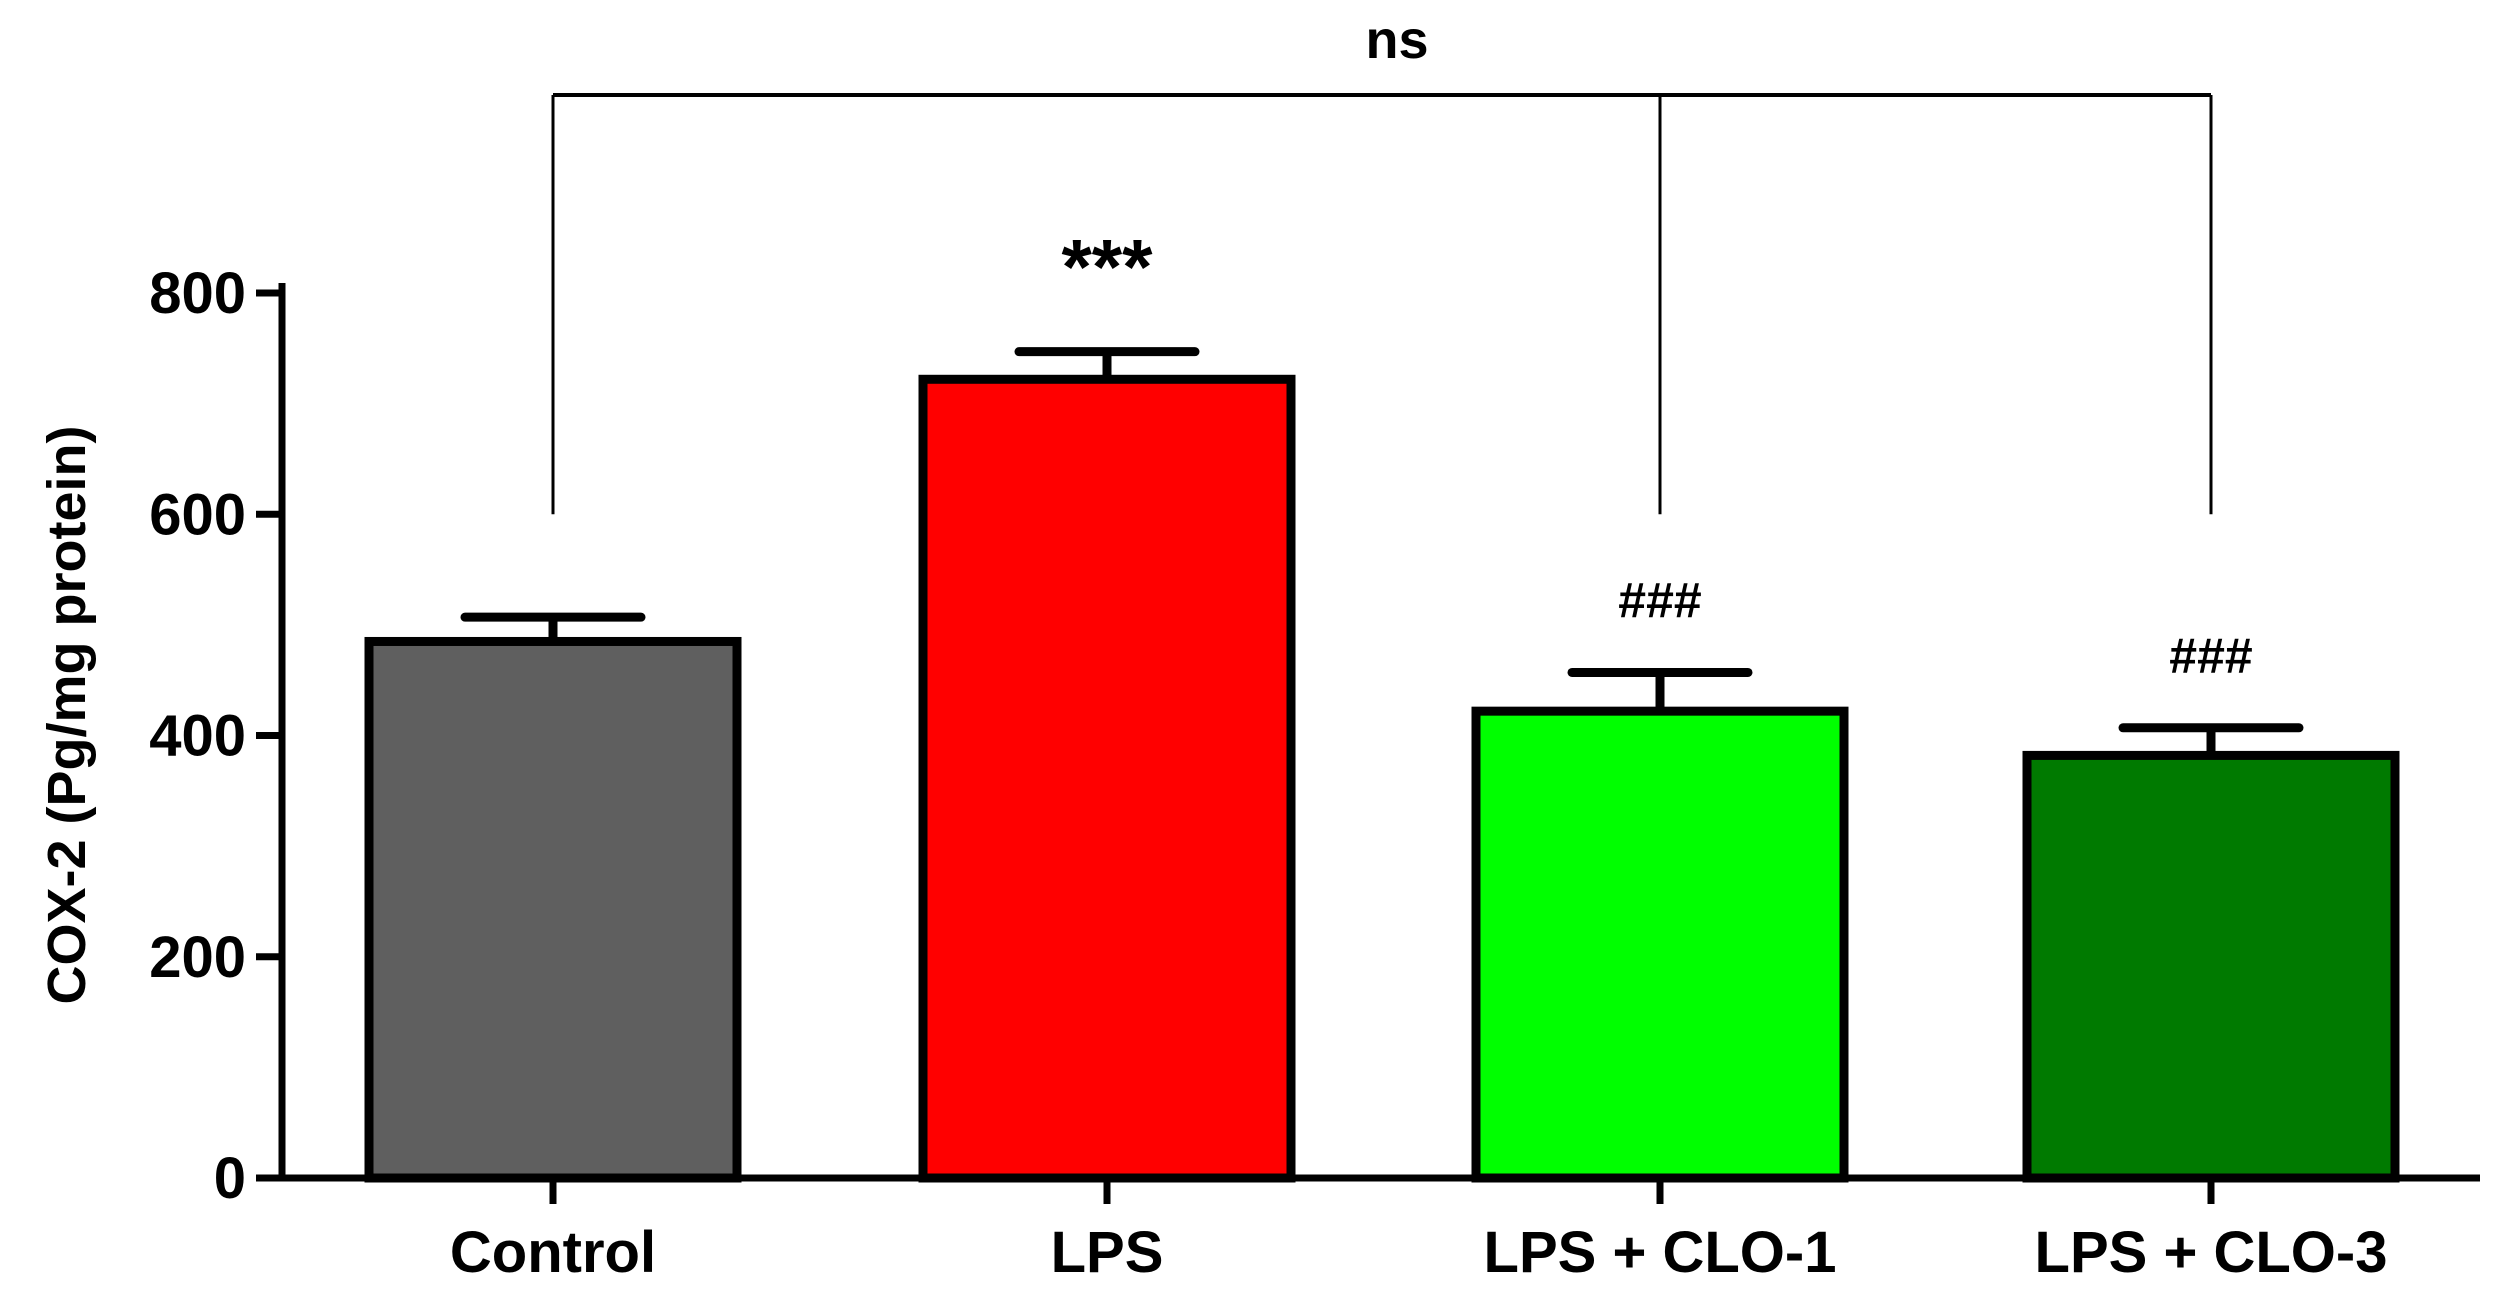 The height and width of the screenshot is (1310, 2506). I want to click on y-tick-label: 0, so click(230, 1178).